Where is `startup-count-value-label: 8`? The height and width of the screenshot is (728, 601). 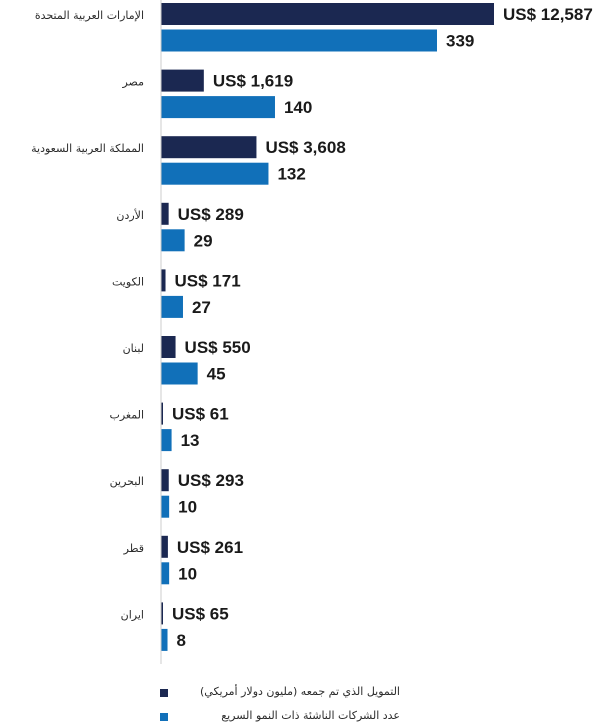 startup-count-value-label: 8 is located at coordinates (181, 640).